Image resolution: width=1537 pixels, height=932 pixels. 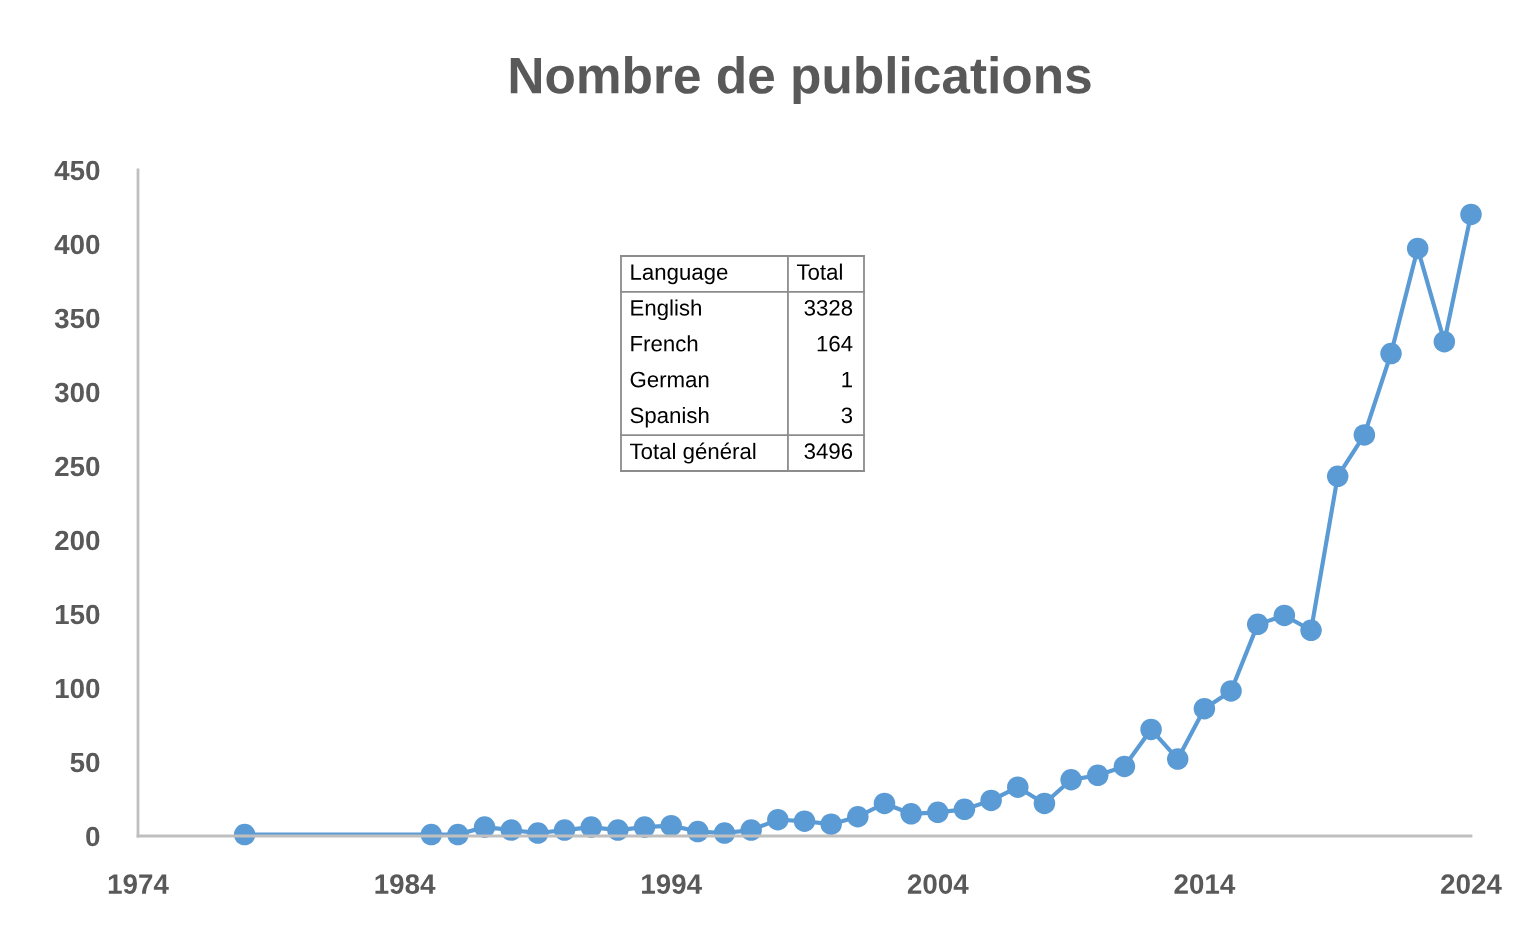 What do you see at coordinates (669, 379) in the screenshot?
I see `category-label: German` at bounding box center [669, 379].